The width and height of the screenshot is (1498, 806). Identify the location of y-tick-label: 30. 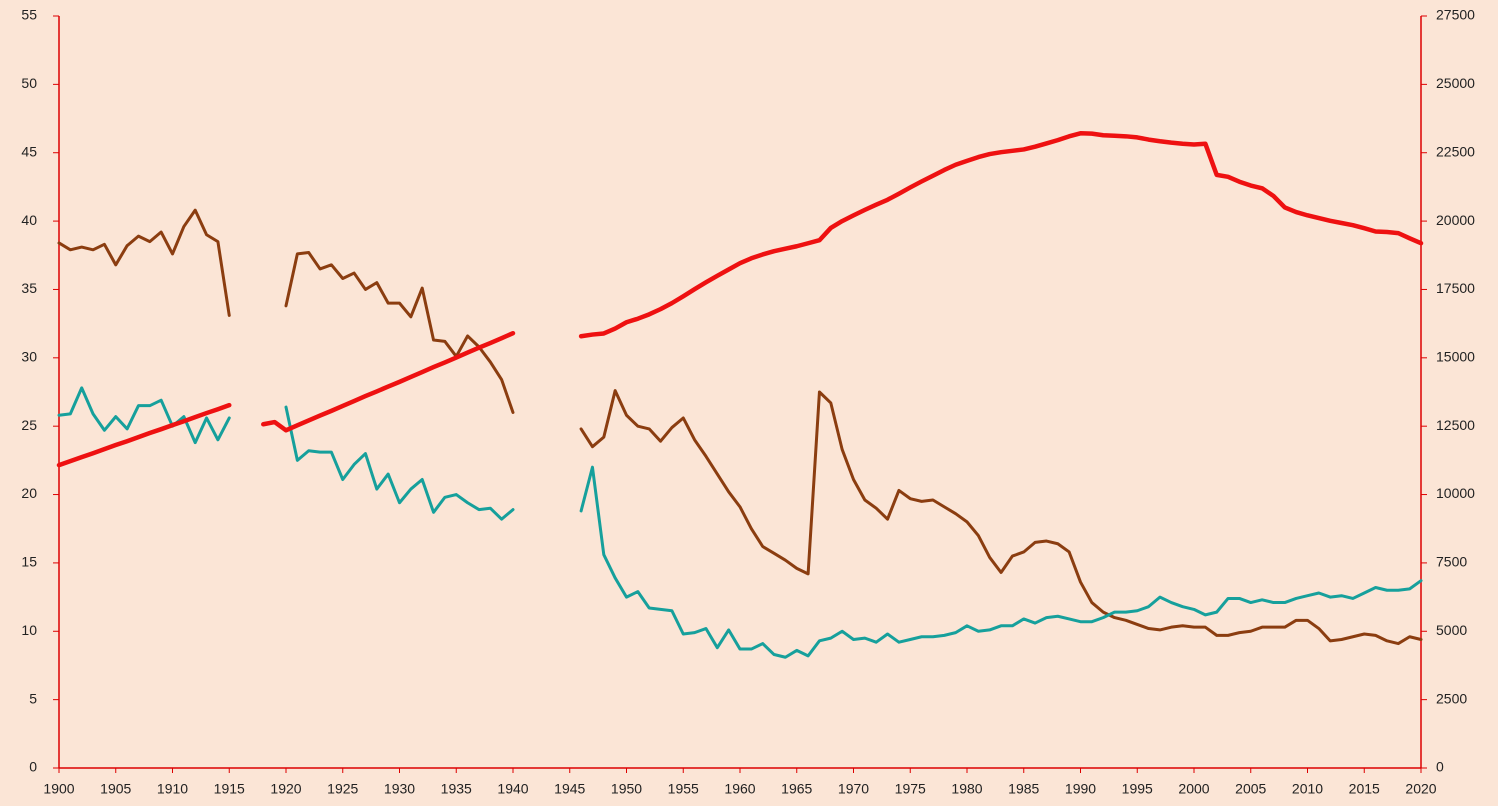
(29, 357).